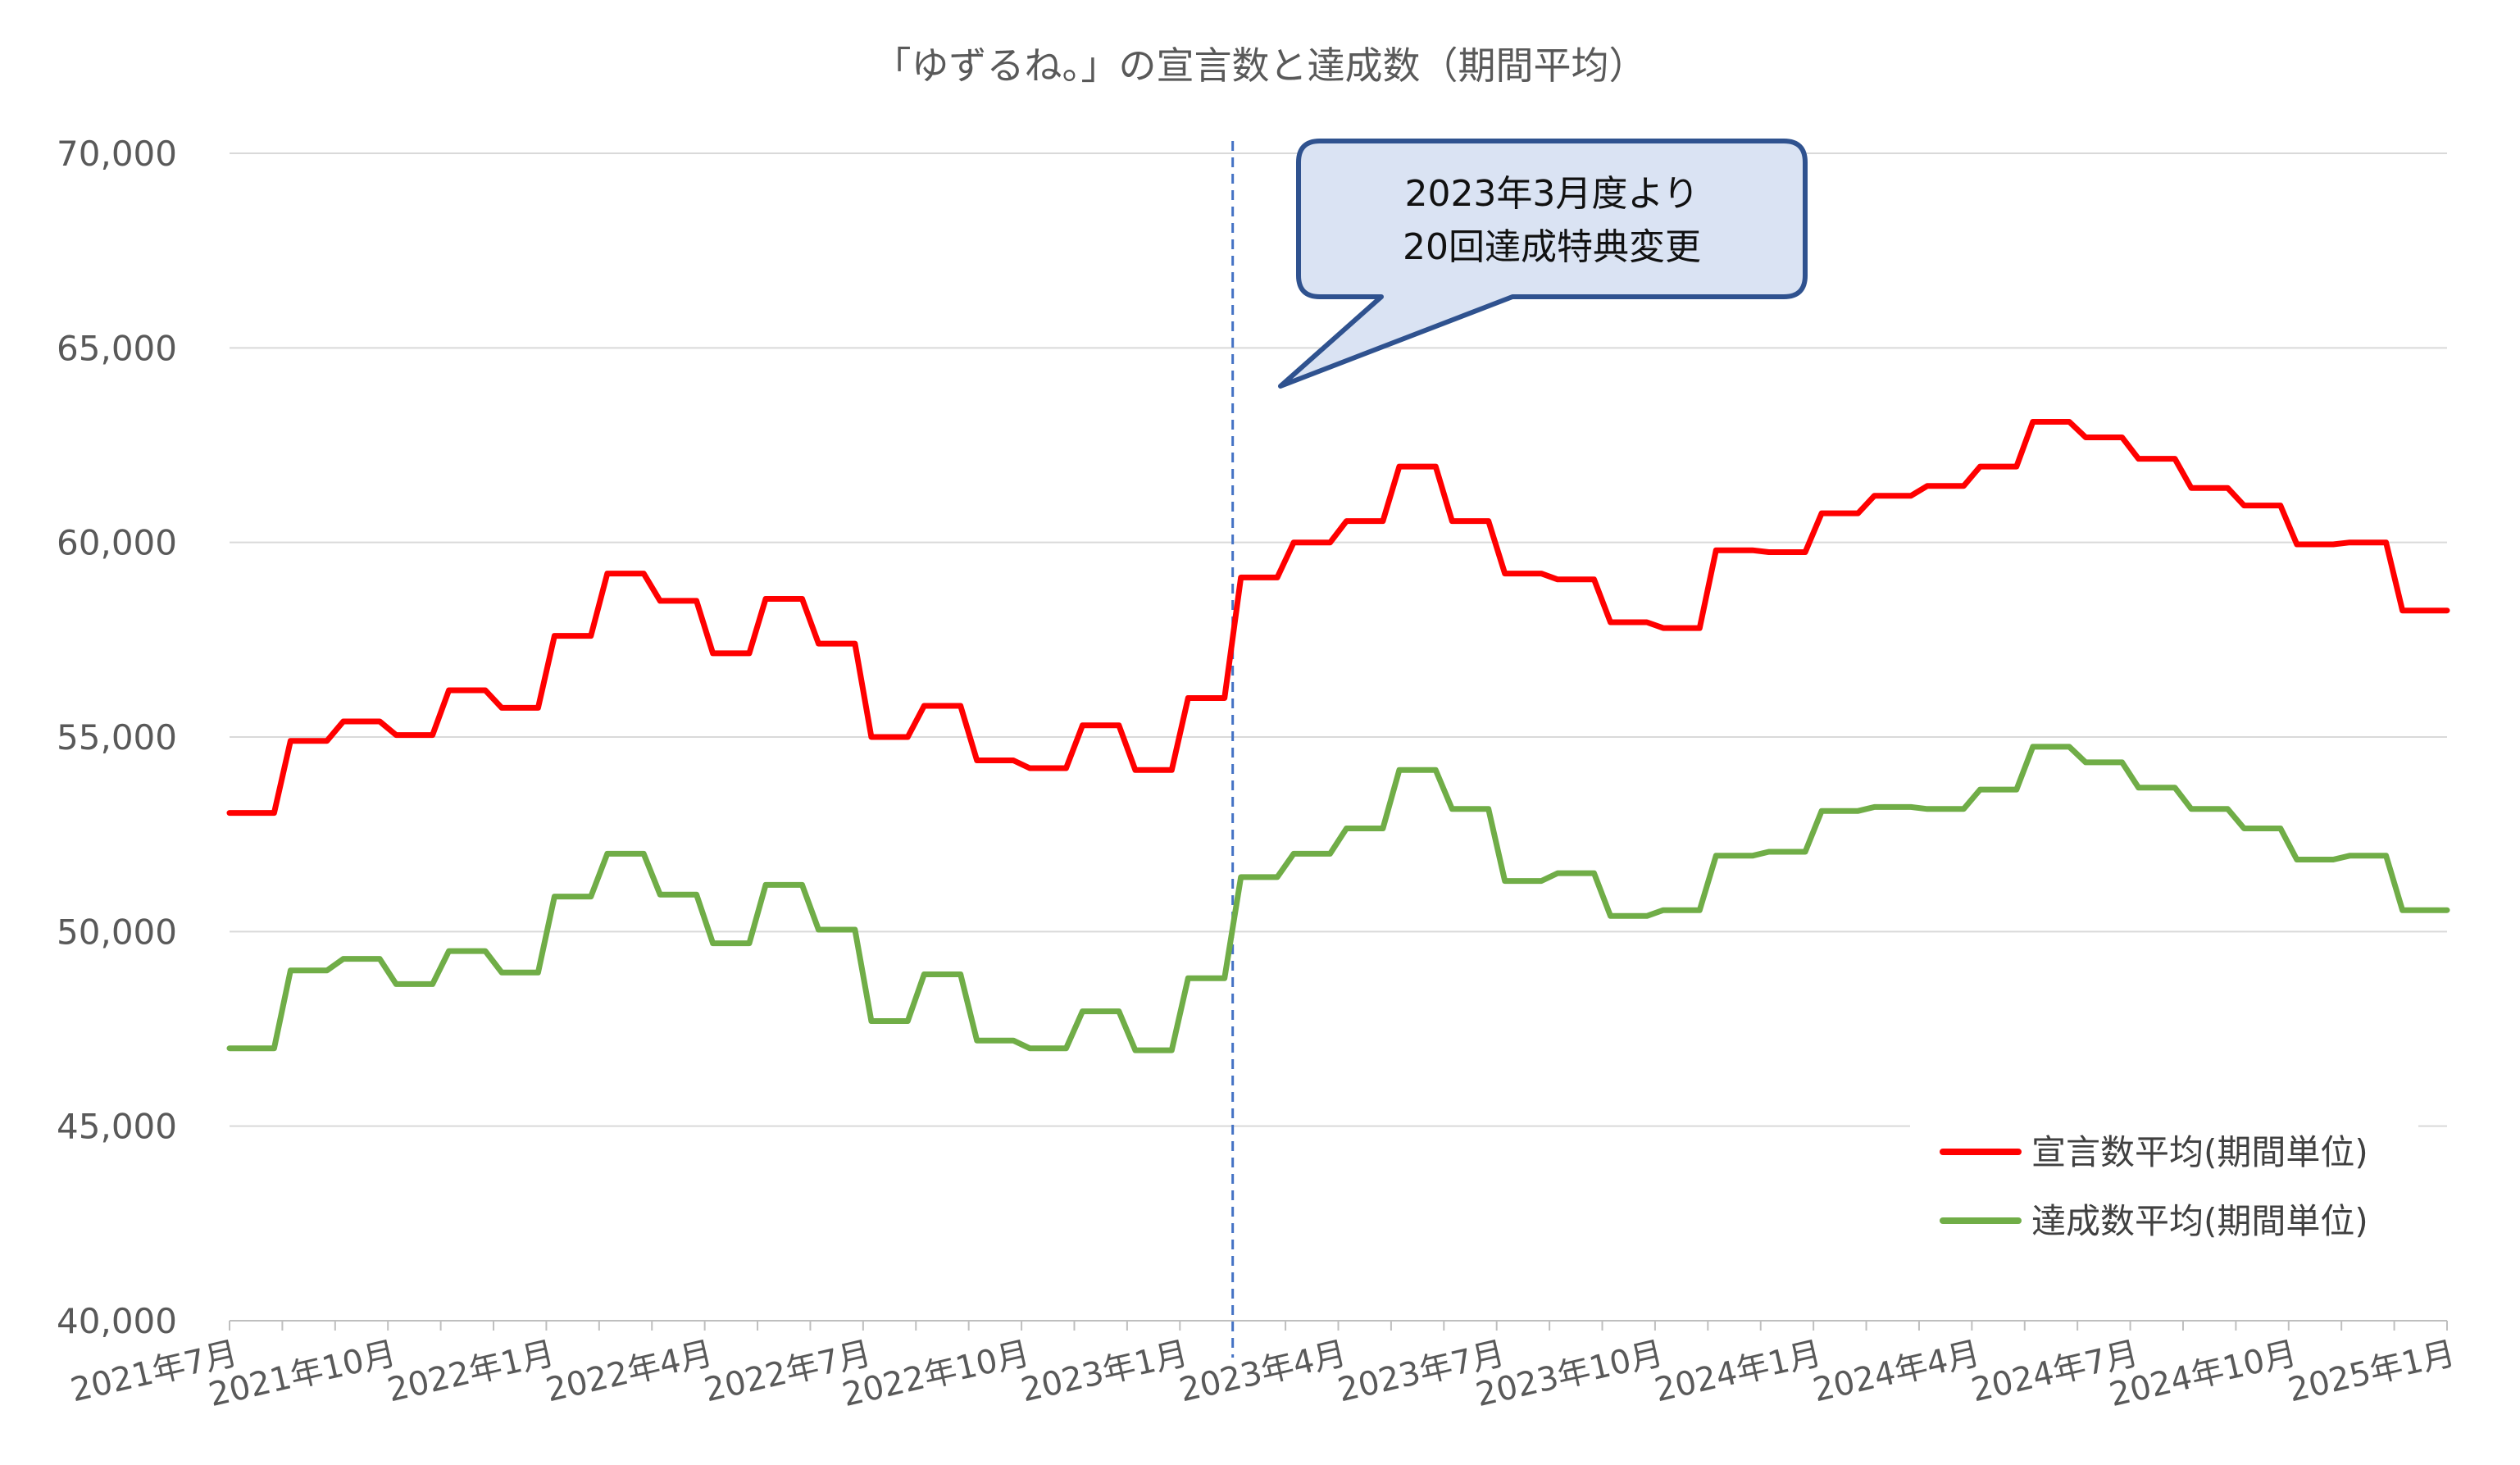 This screenshot has width=2520, height=1465. I want to click on x-tick-label: 2022年1月, so click(470, 1372).